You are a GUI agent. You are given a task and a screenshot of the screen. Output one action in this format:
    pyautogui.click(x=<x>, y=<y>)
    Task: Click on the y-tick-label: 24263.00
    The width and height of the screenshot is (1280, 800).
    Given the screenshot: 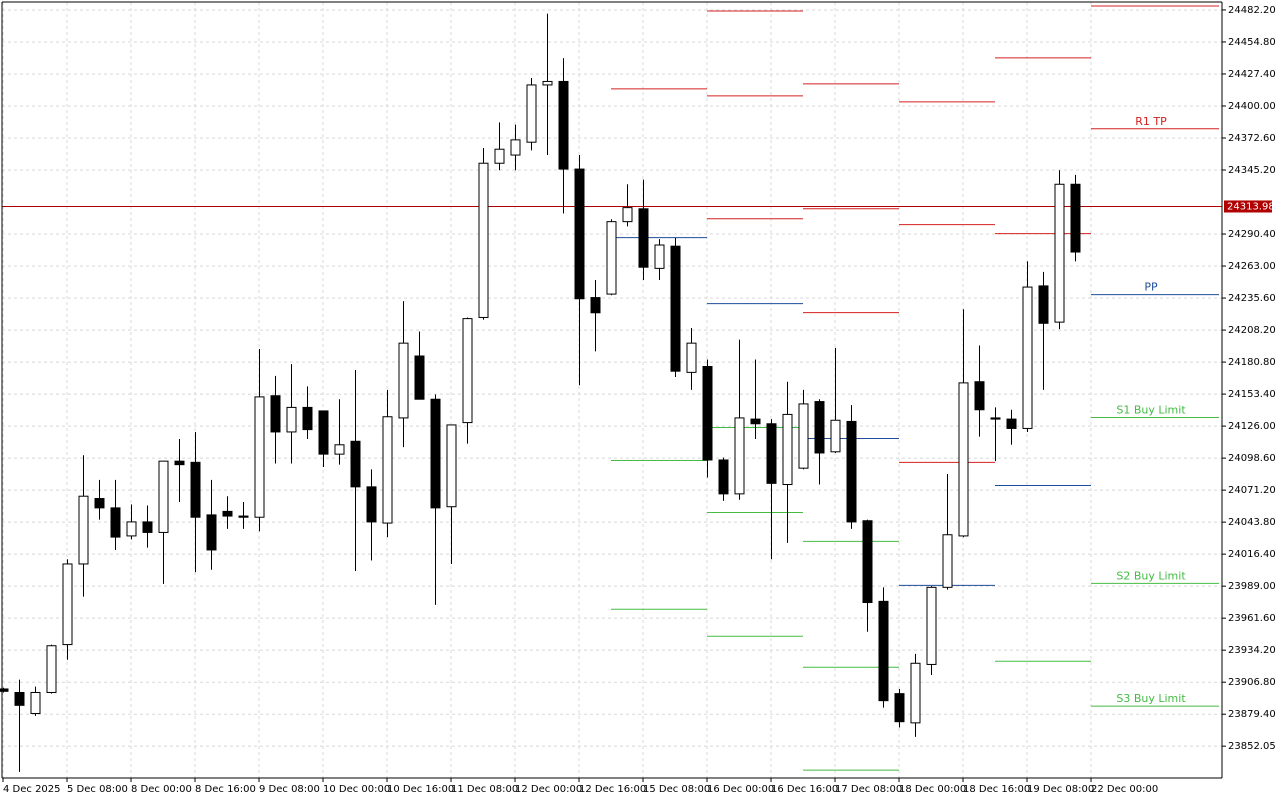 What is the action you would take?
    pyautogui.click(x=1252, y=266)
    